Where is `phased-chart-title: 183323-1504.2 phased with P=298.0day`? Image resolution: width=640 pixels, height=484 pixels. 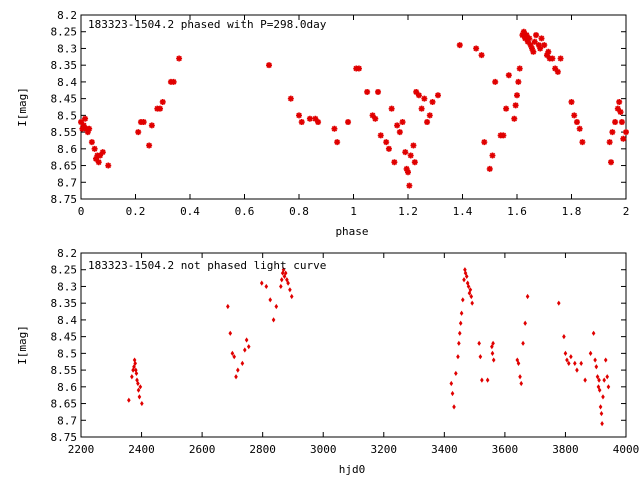 phased-chart-title: 183323-1504.2 phased with P=298.0day is located at coordinates (207, 24).